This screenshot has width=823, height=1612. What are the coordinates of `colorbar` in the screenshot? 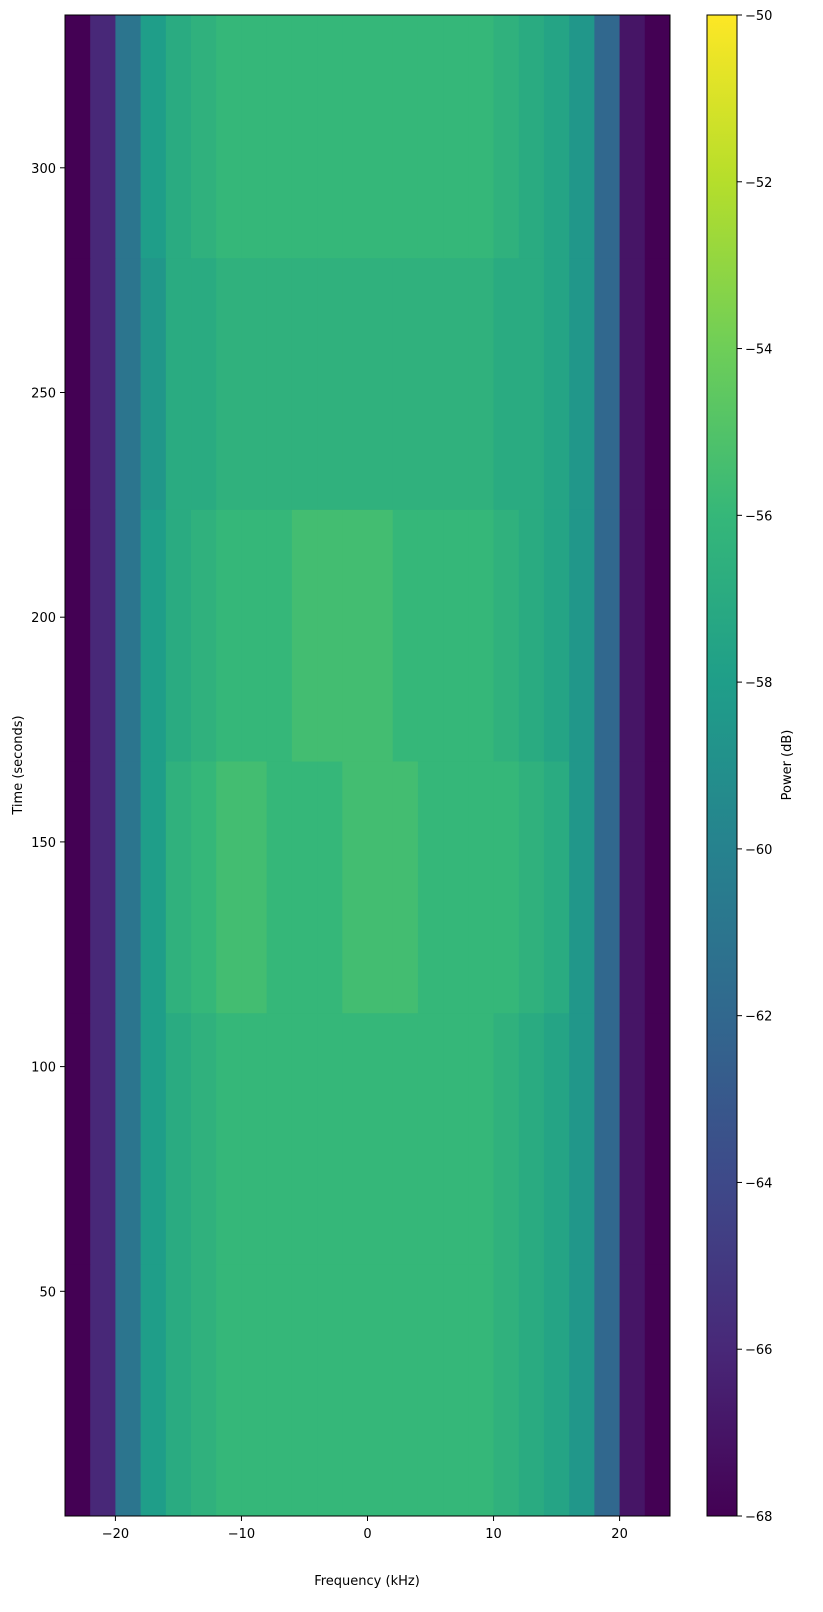 It's located at (722, 765).